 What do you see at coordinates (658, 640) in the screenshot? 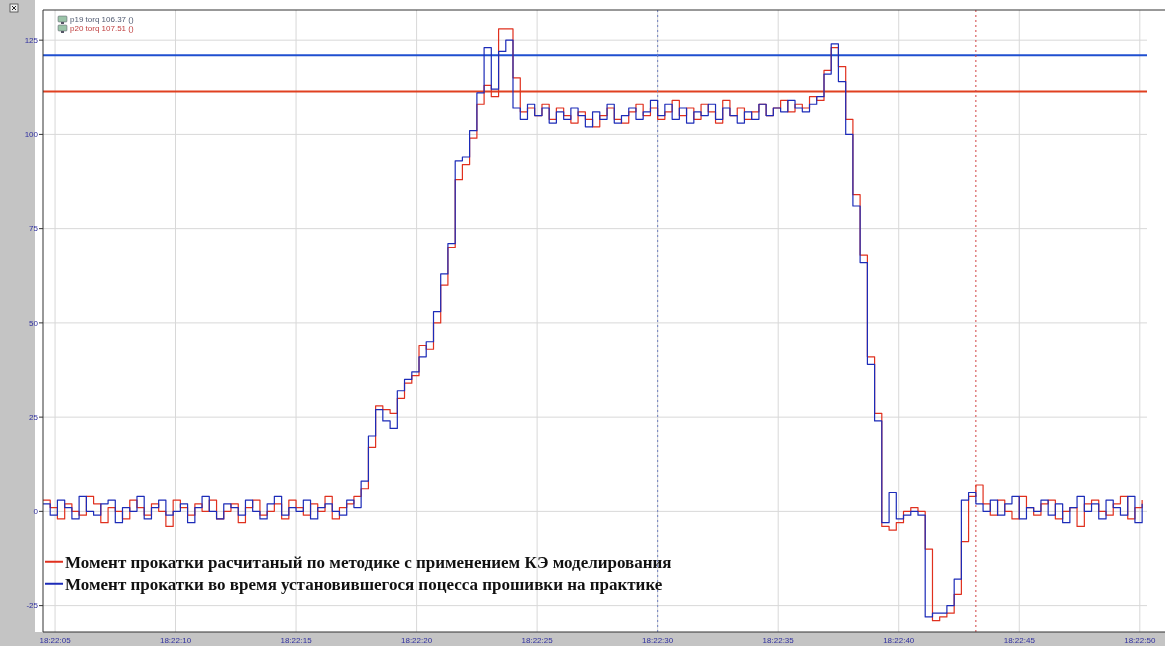
I see `x-tick-label: 18:22:30` at bounding box center [658, 640].